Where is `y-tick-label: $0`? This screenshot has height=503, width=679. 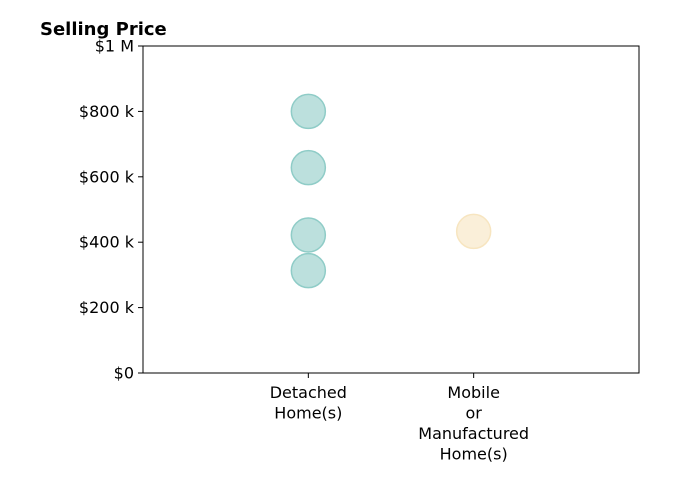 y-tick-label: $0 is located at coordinates (124, 373).